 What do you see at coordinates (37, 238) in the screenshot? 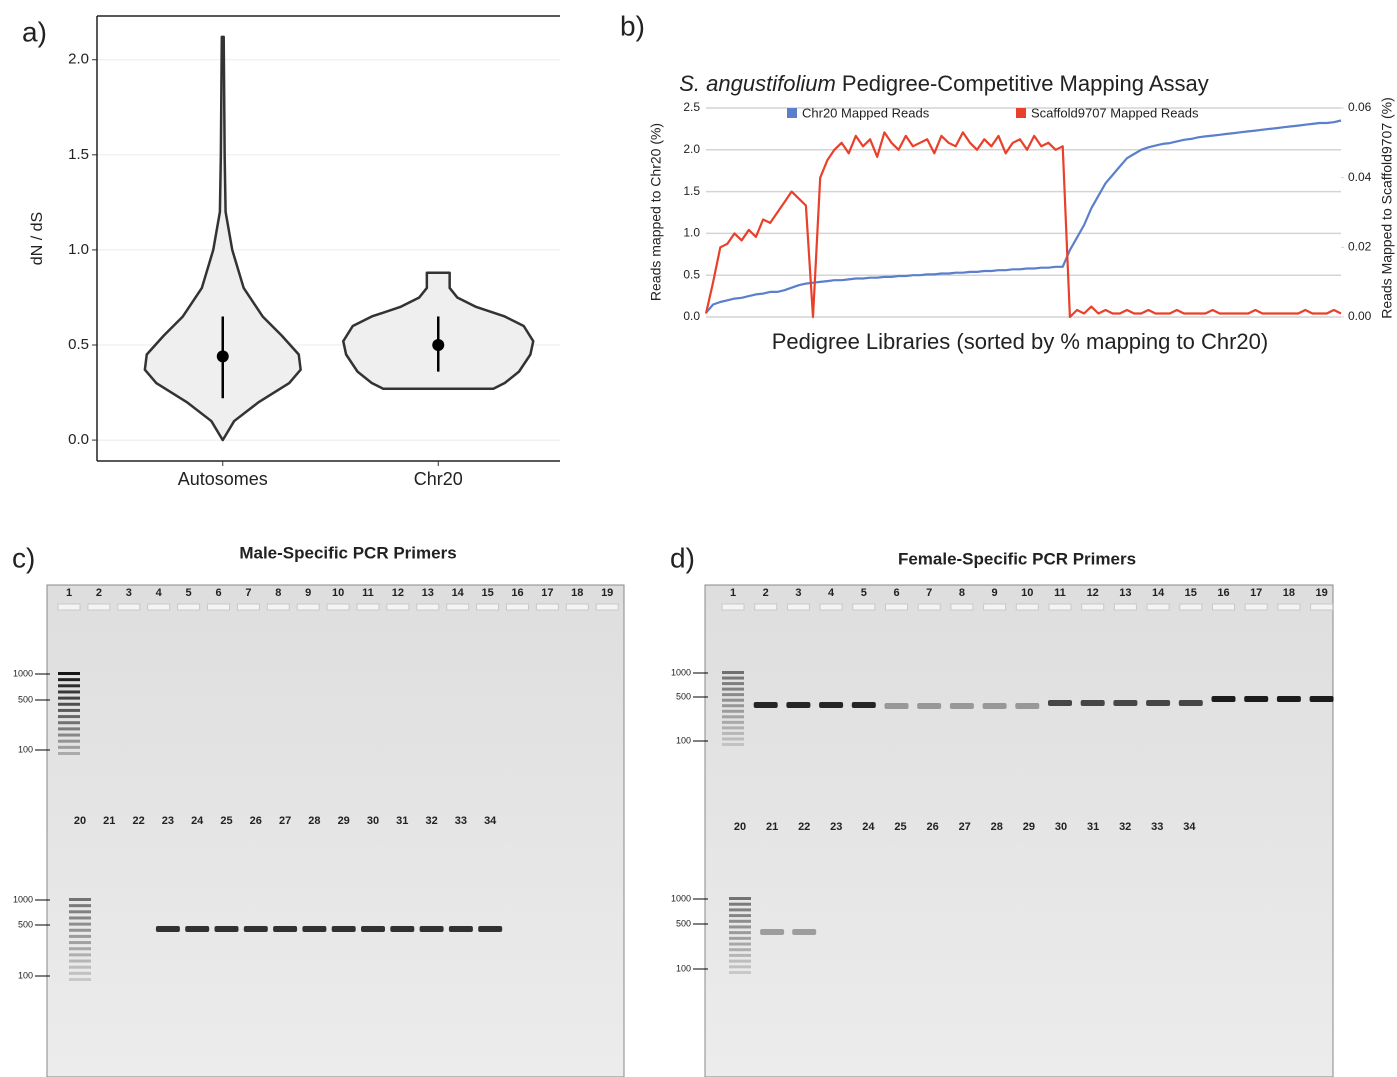
I see `y-axis-label: dN / dS` at bounding box center [37, 238].